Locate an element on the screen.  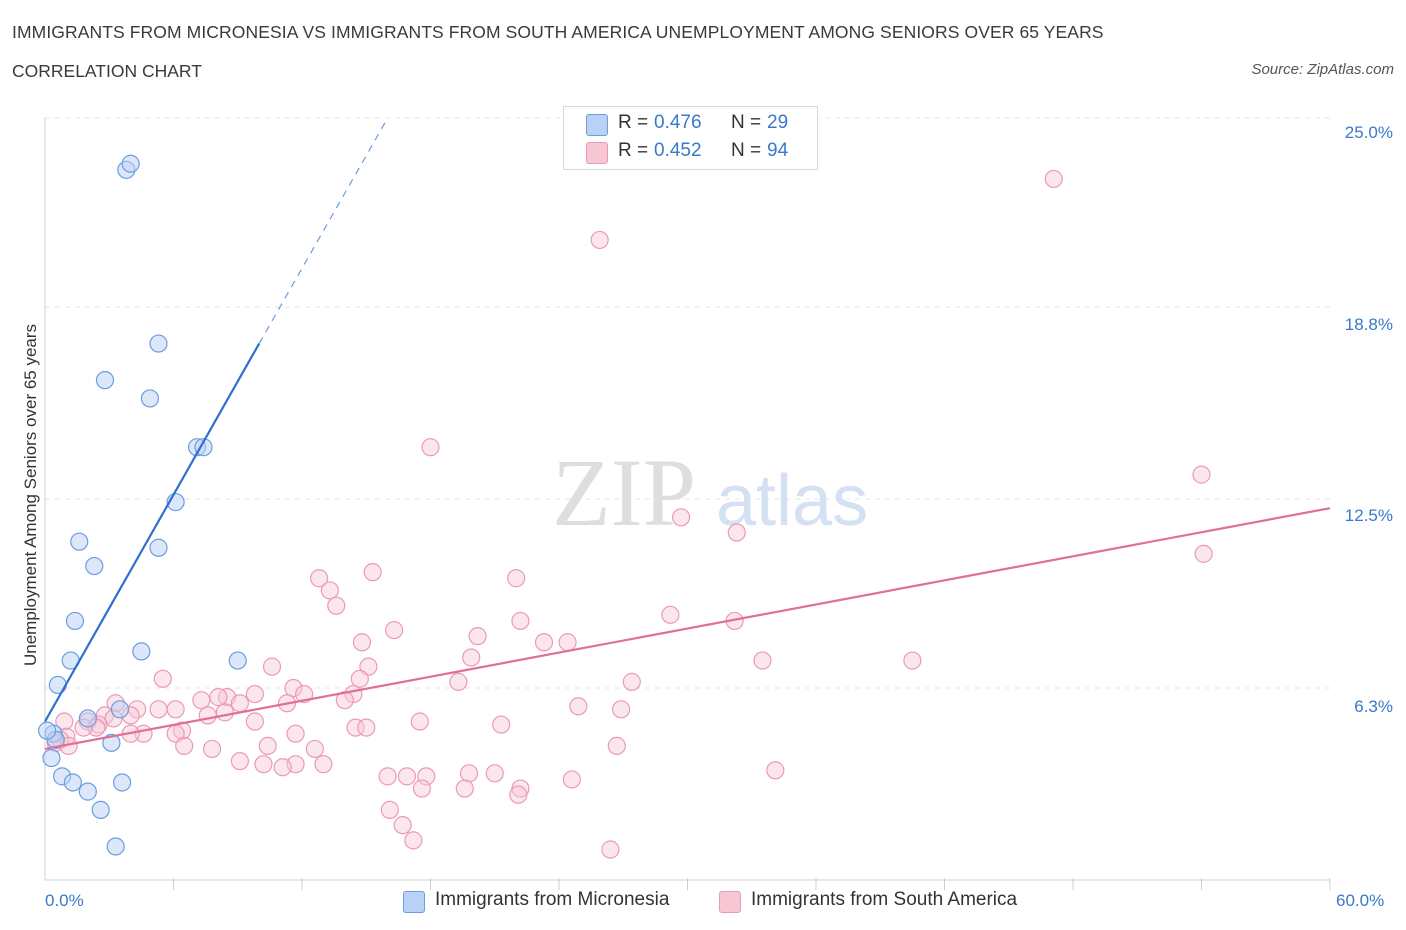
micronesia-trend-extension is located at coordinates (323, 230).